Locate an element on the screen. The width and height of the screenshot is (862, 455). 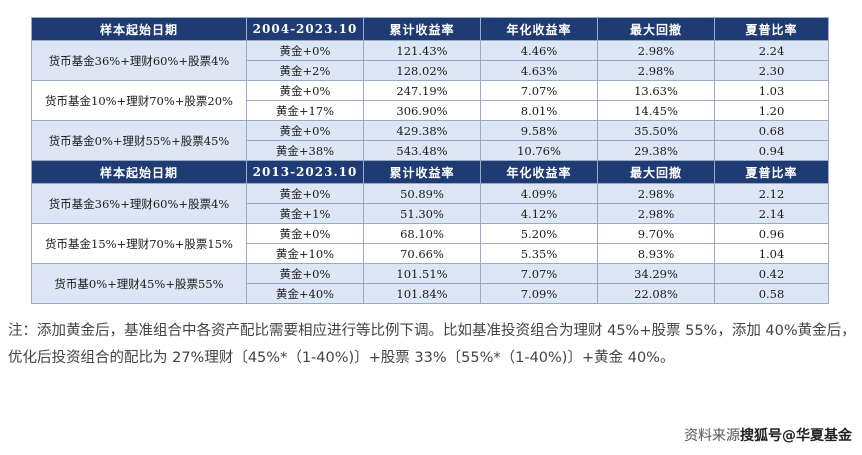
table-cell: 2.12 is located at coordinates (771, 193).